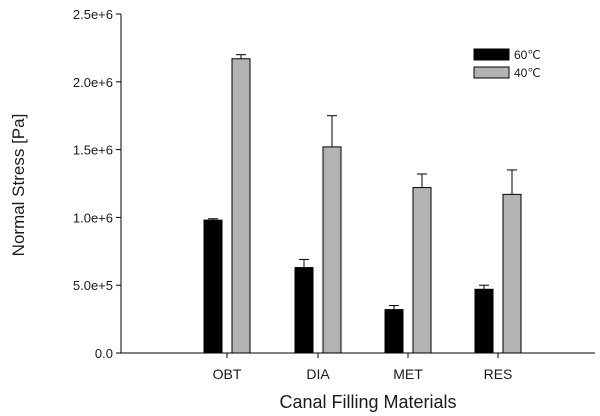  I want to click on y-ticks: 0.0 5.0e+5 1.0e+6 1.5e+6 2.0e+6 2.5e+6, so click(97, 184).